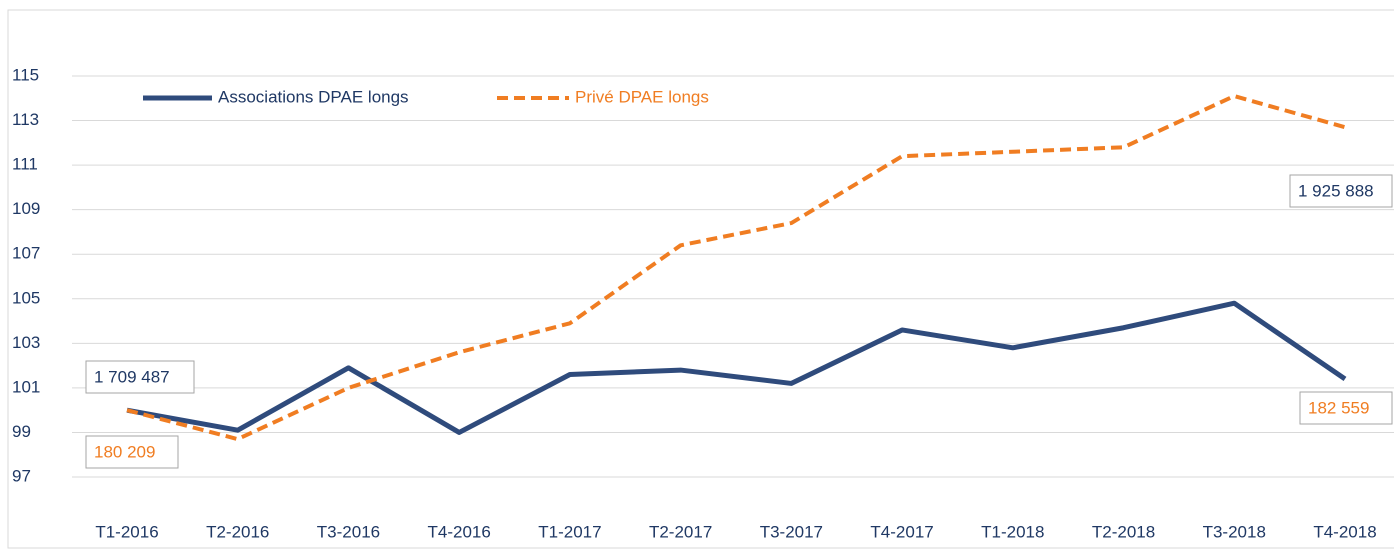 The height and width of the screenshot is (550, 1394). Describe the element at coordinates (26, 297) in the screenshot. I see `y-tick-label: 105` at that location.